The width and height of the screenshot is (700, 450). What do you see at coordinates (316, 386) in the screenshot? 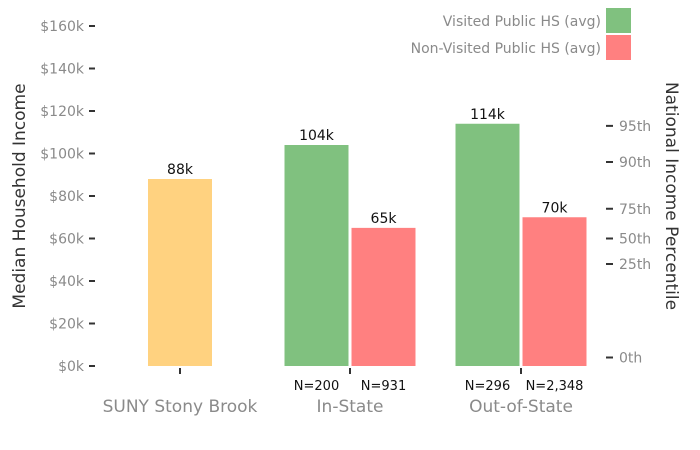
I see `sample-size-label: N=200` at bounding box center [316, 386].